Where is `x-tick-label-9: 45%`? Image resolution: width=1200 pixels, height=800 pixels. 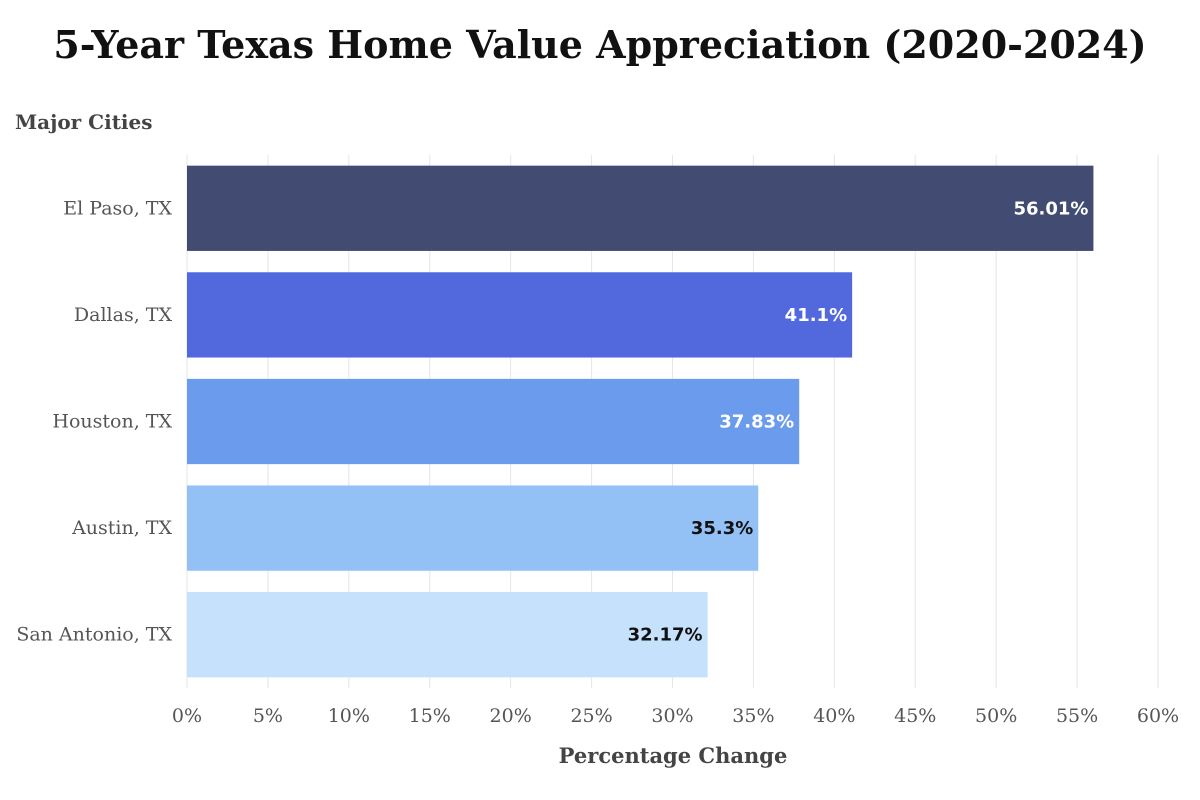
x-tick-label-9: 45% is located at coordinates (915, 716).